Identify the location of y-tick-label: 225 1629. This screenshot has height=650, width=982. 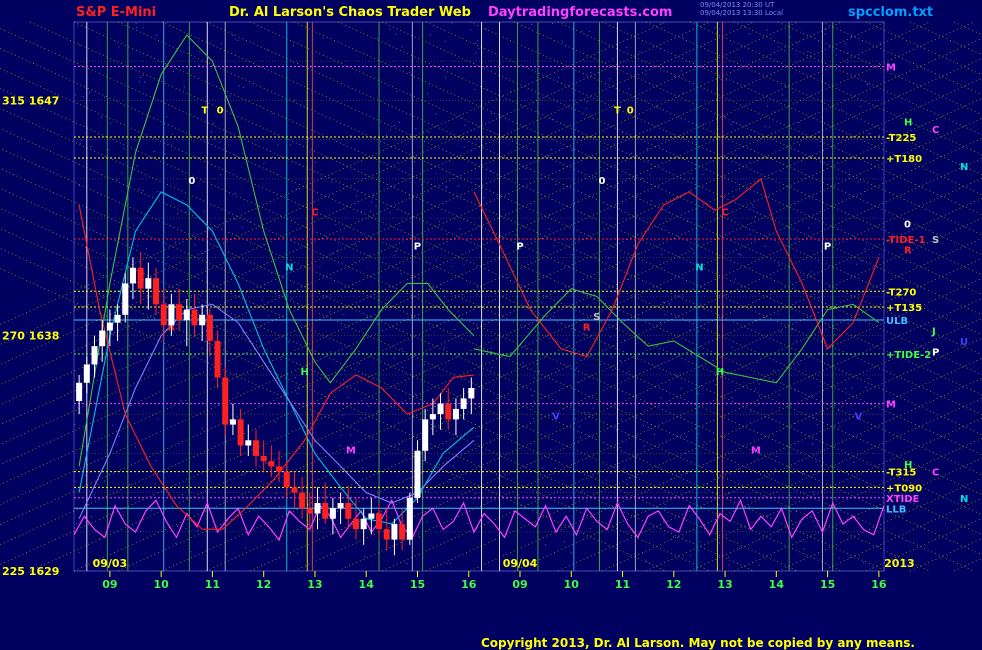
(30, 571).